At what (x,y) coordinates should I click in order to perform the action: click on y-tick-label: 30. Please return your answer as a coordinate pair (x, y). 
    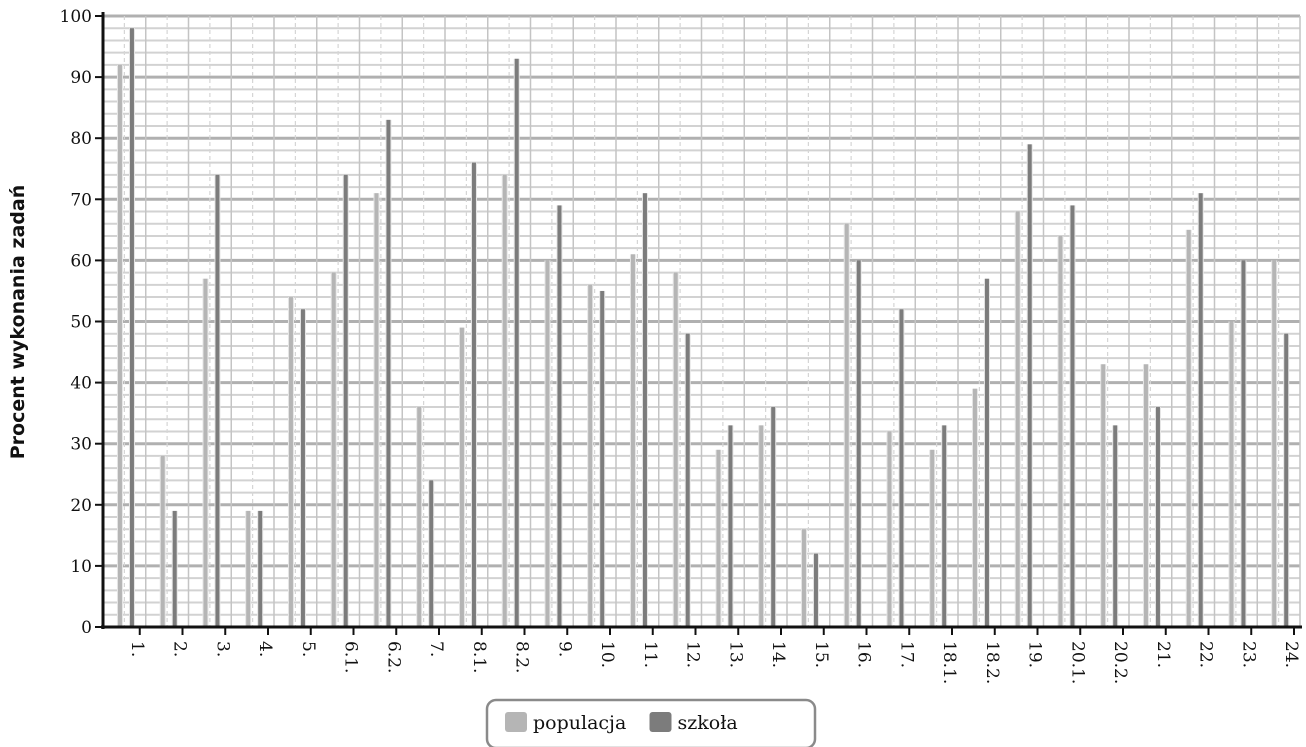
    Looking at the image, I should click on (81, 445).